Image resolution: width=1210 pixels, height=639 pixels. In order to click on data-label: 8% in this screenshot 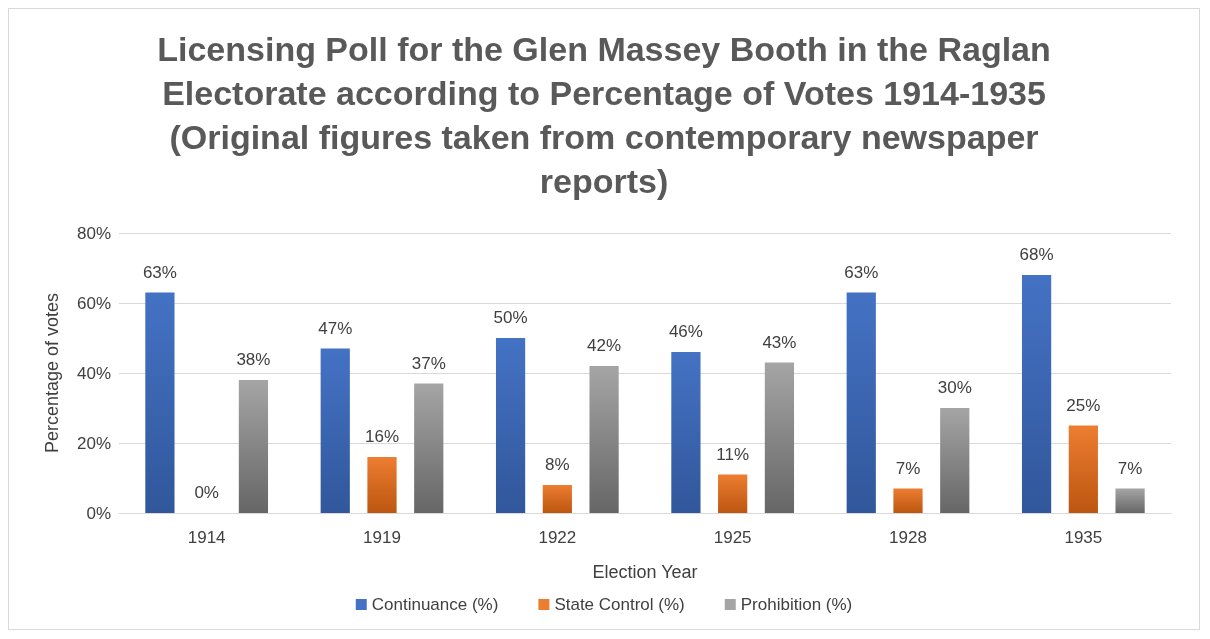, I will do `click(557, 464)`.